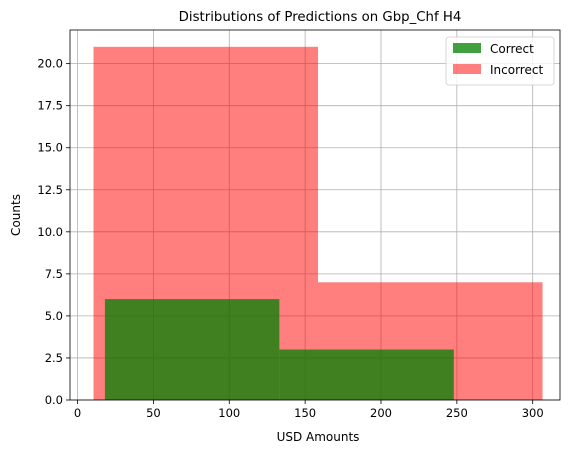  I want to click on y-tick-label: 12.5, so click(50, 190).